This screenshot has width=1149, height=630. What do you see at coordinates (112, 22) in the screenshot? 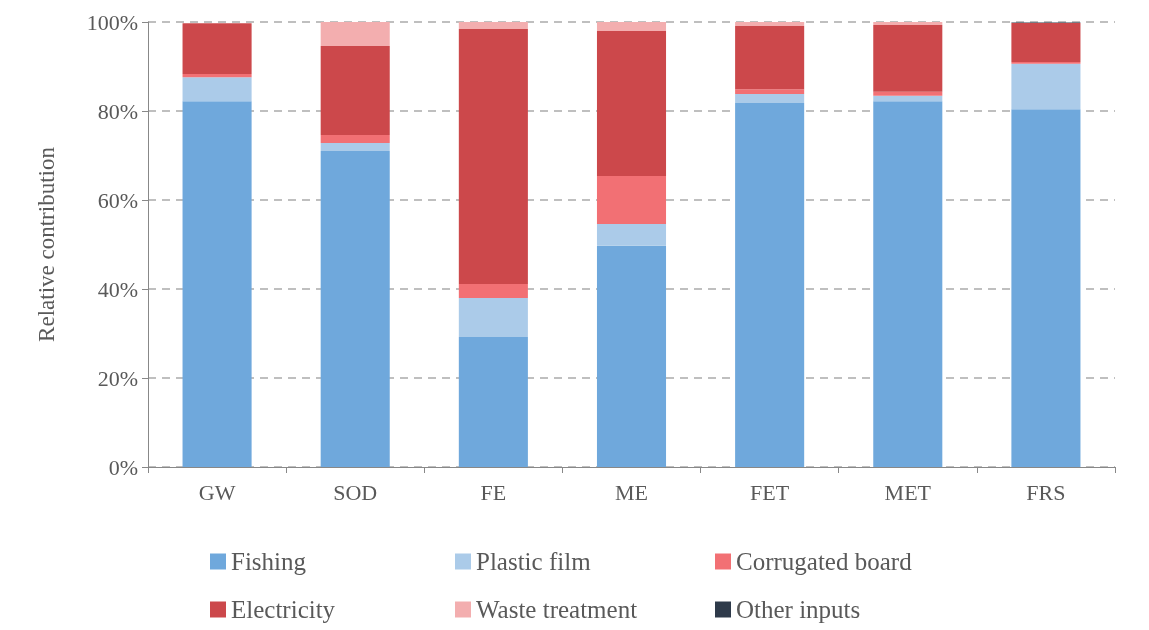
I see `y-tick-label: 100%` at bounding box center [112, 22].